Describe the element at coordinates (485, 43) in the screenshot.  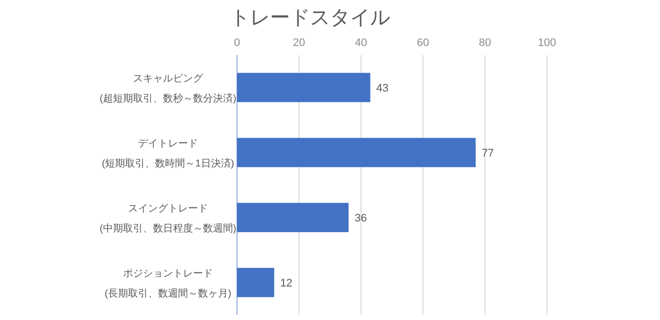
I see `x-tick-label: 80` at that location.